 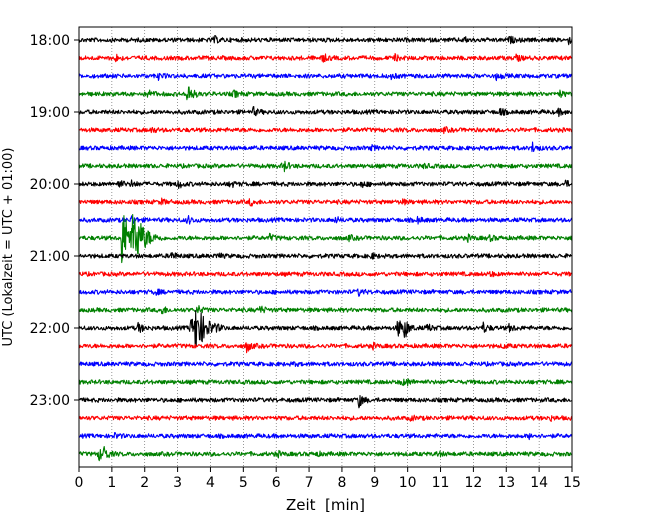 What do you see at coordinates (210, 483) in the screenshot?
I see `x-tick-label: 4` at bounding box center [210, 483].